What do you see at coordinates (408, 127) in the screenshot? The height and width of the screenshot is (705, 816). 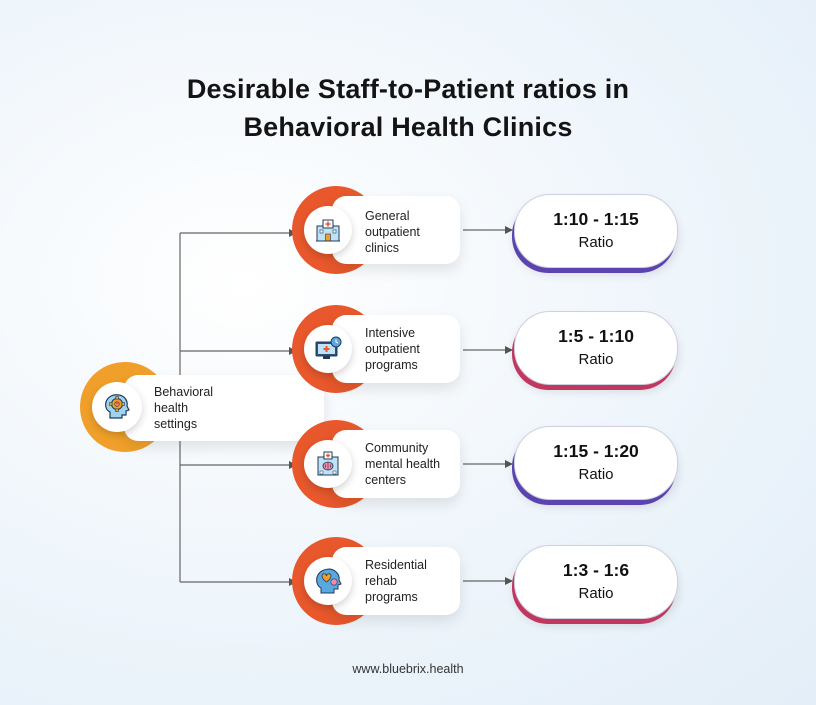 I see `title-line-2: Behavioral Health Clinics` at bounding box center [408, 127].